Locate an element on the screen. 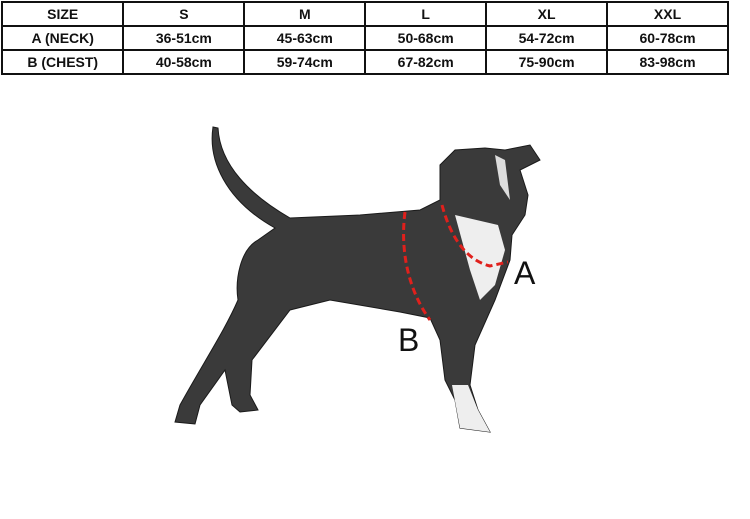 This screenshot has height=519, width=750. neck-measure-line is located at coordinates (474, 236).